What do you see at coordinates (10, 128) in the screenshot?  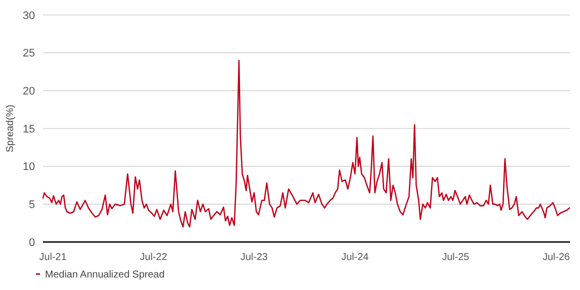 I see `y-axis-title: Spread(%)` at bounding box center [10, 128].